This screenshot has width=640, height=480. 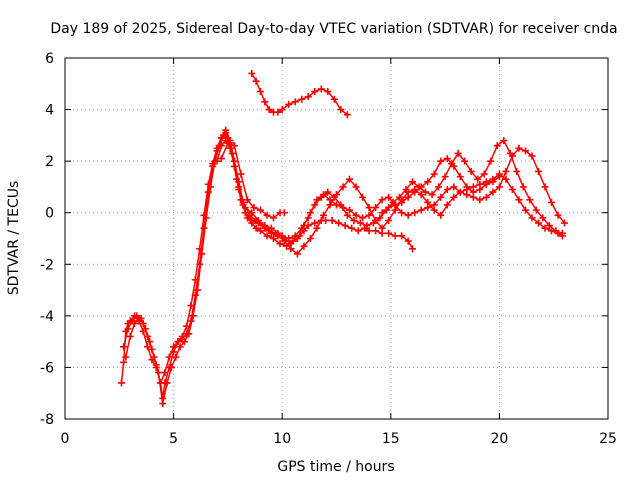 I want to click on y-tick-label: 0, so click(x=49, y=214).